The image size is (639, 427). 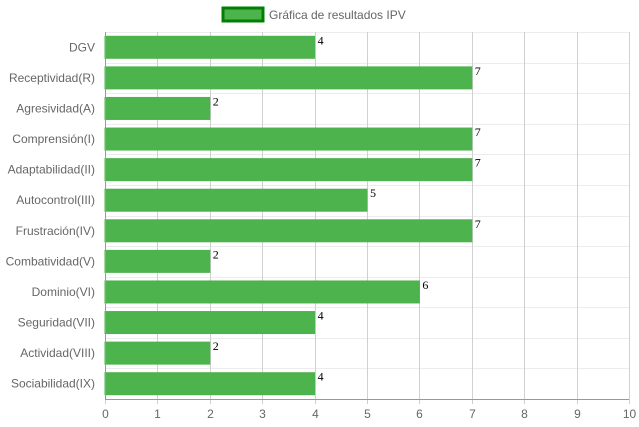 What do you see at coordinates (55, 231) in the screenshot?
I see `category-label: Frustración(IV)` at bounding box center [55, 231].